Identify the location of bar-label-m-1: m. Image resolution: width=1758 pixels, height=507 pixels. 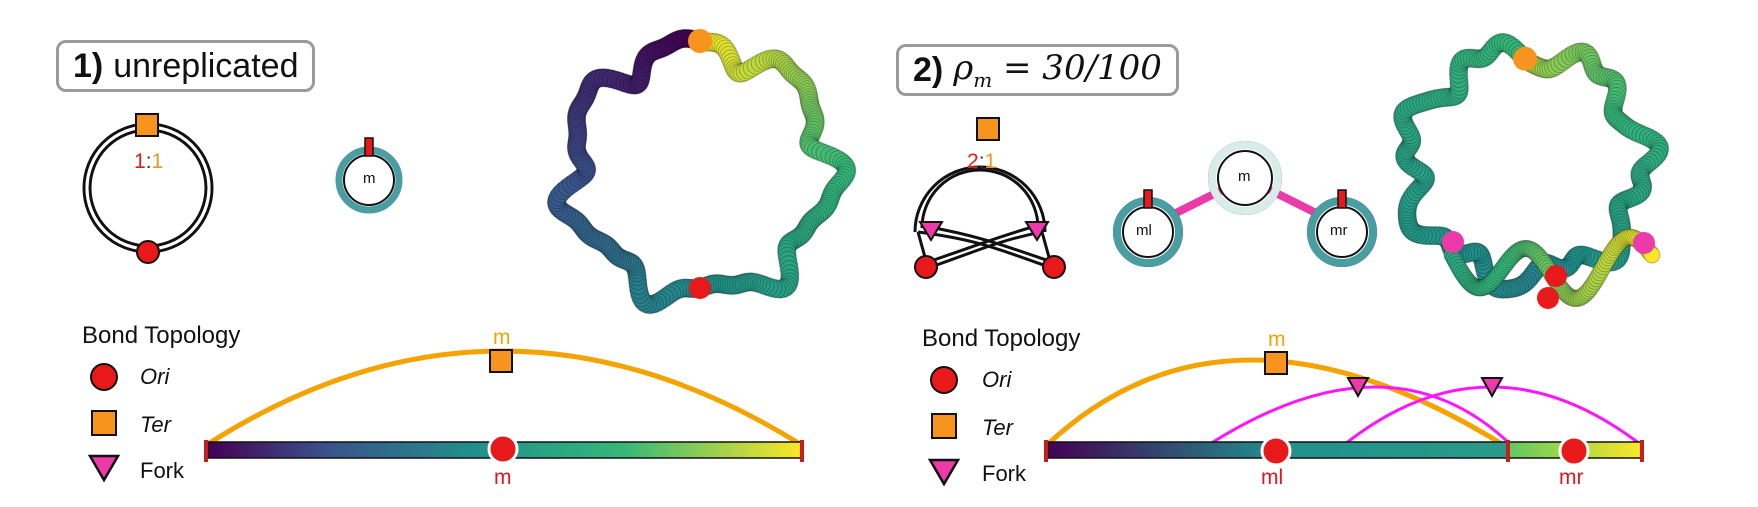
(503, 477).